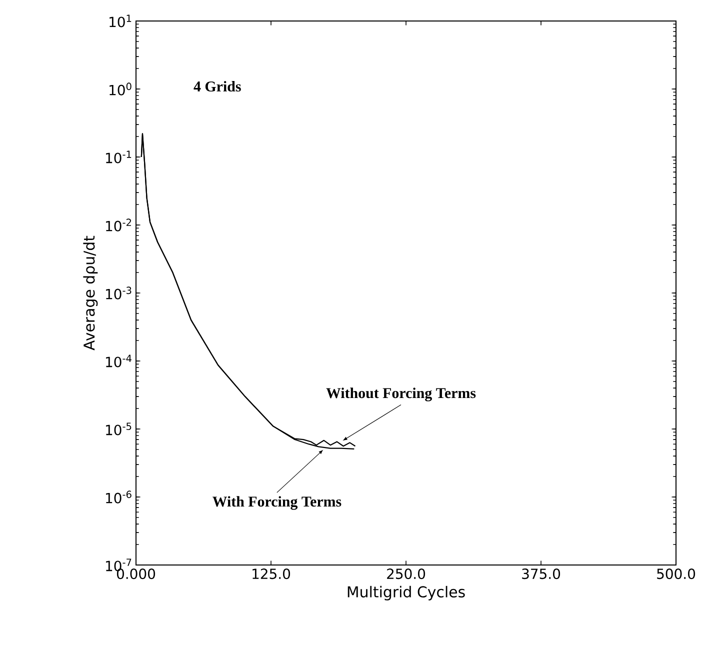 Image resolution: width=716 pixels, height=651 pixels. I want to click on y-tick-label: 10$^{0}$, so click(121, 89).